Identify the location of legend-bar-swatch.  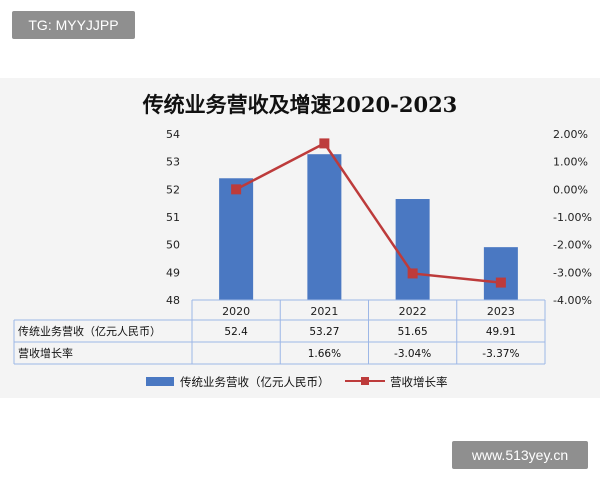
(160, 381).